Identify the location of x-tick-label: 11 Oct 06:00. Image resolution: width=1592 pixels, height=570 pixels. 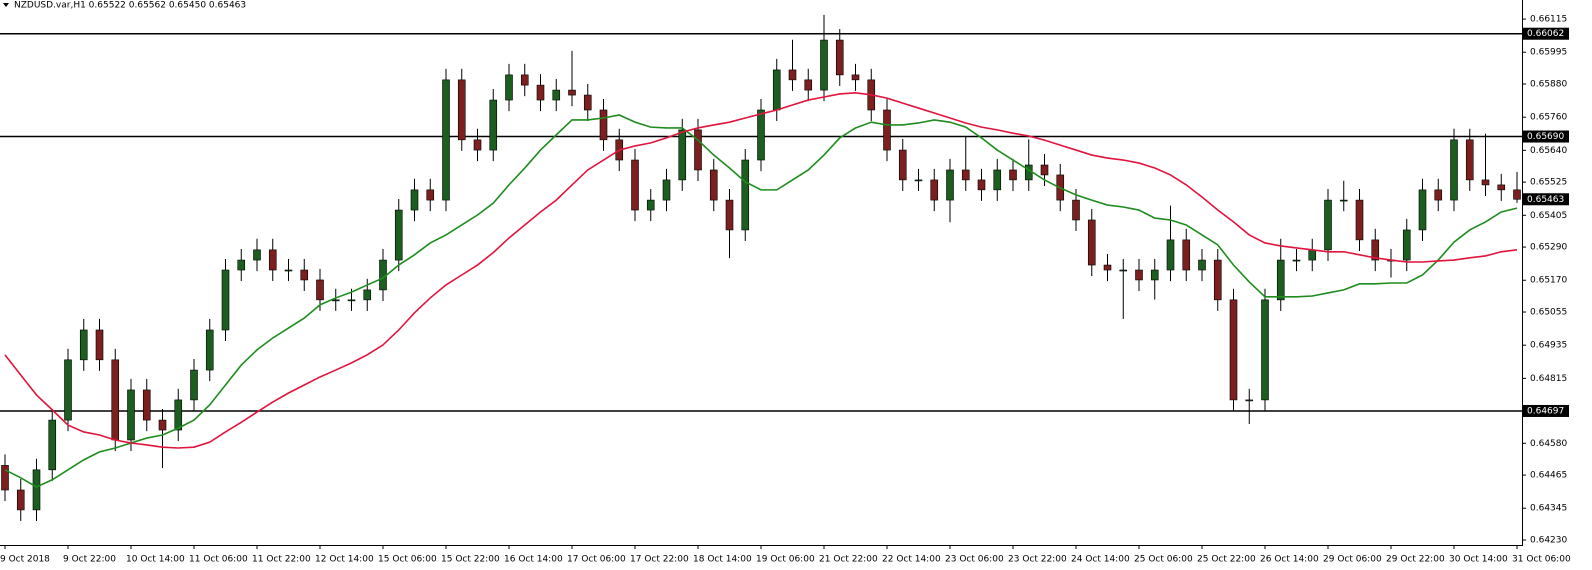
(218, 560).